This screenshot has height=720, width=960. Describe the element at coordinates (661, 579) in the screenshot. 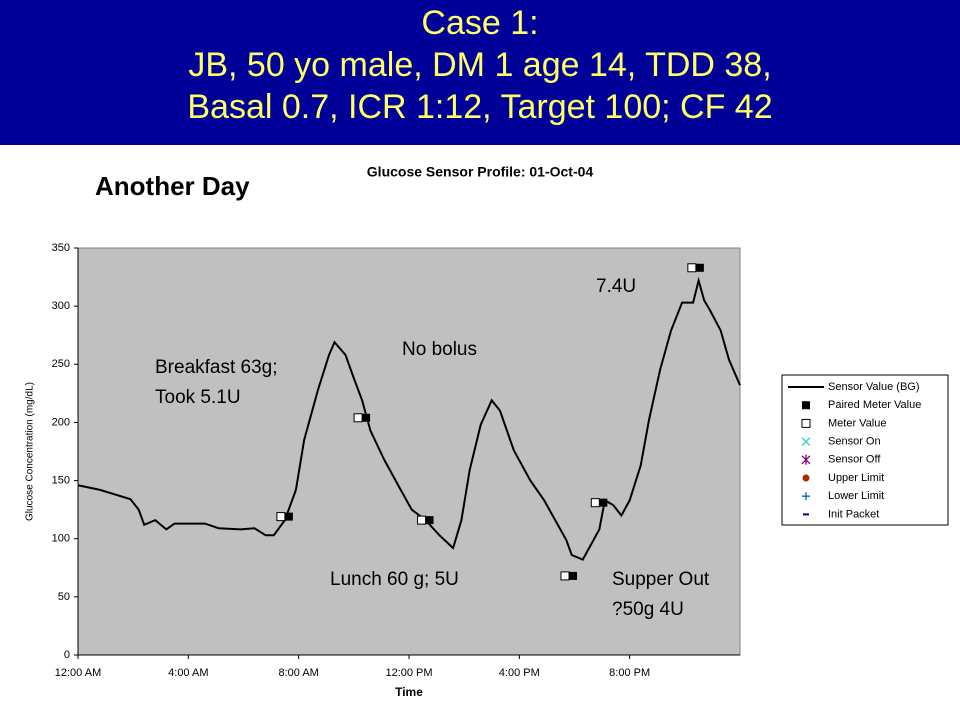

I see `annotation: Supper Out` at that location.